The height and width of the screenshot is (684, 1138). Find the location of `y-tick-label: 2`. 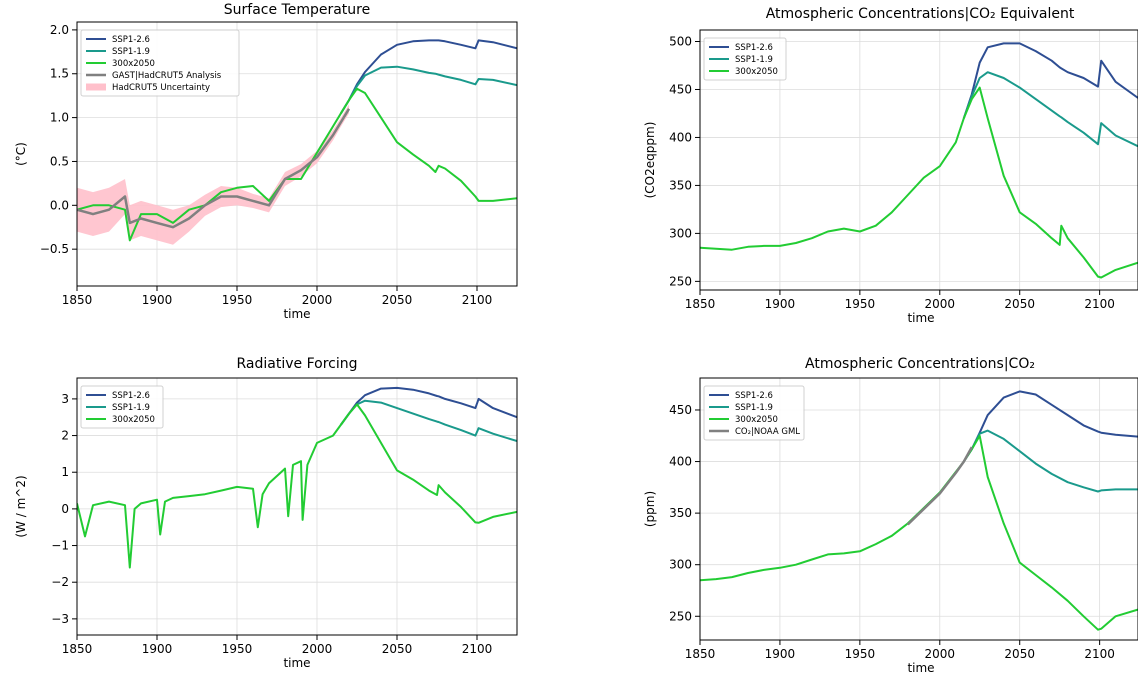

y-tick-label: 2 is located at coordinates (65, 436).